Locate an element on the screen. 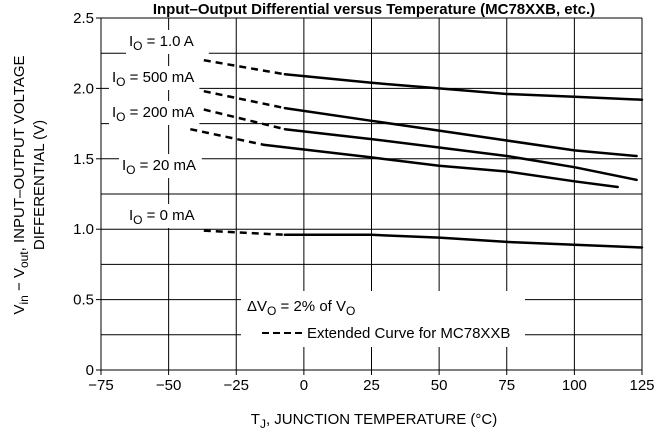  y-tick-label-3: 1.5 is located at coordinates (83, 159).